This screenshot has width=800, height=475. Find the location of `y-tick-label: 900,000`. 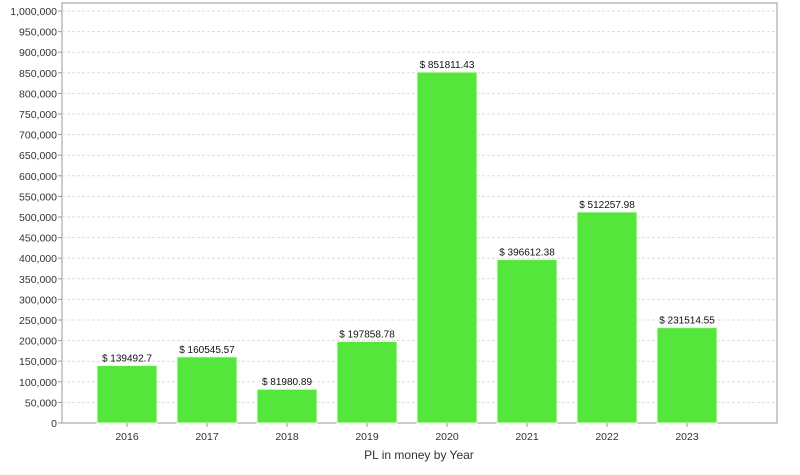

y-tick-label: 900,000 is located at coordinates (38, 53).